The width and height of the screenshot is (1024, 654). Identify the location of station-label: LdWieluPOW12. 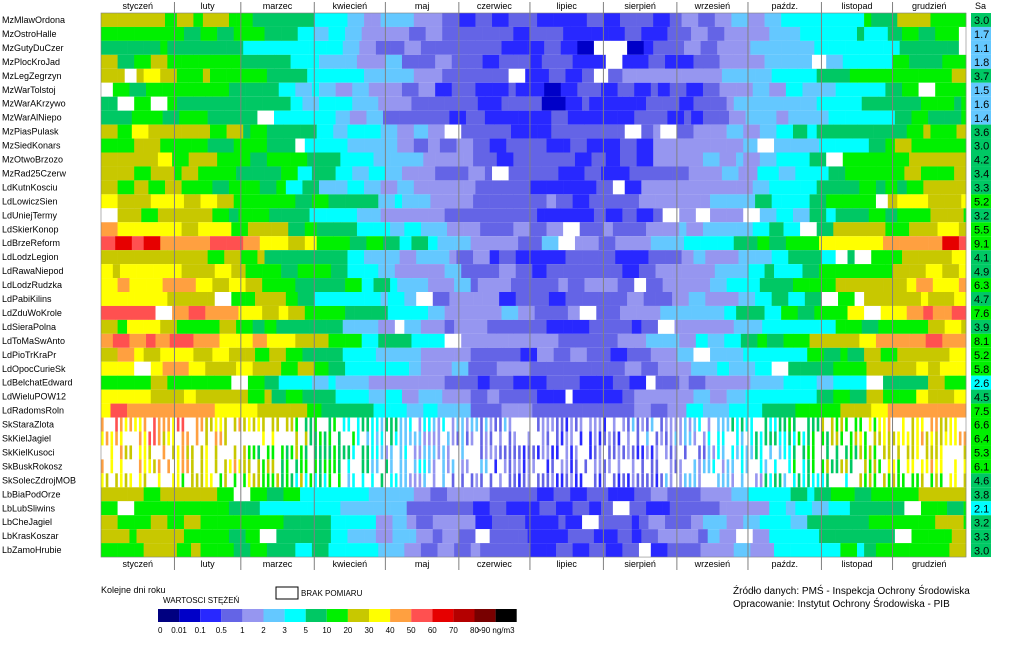
(34, 397).